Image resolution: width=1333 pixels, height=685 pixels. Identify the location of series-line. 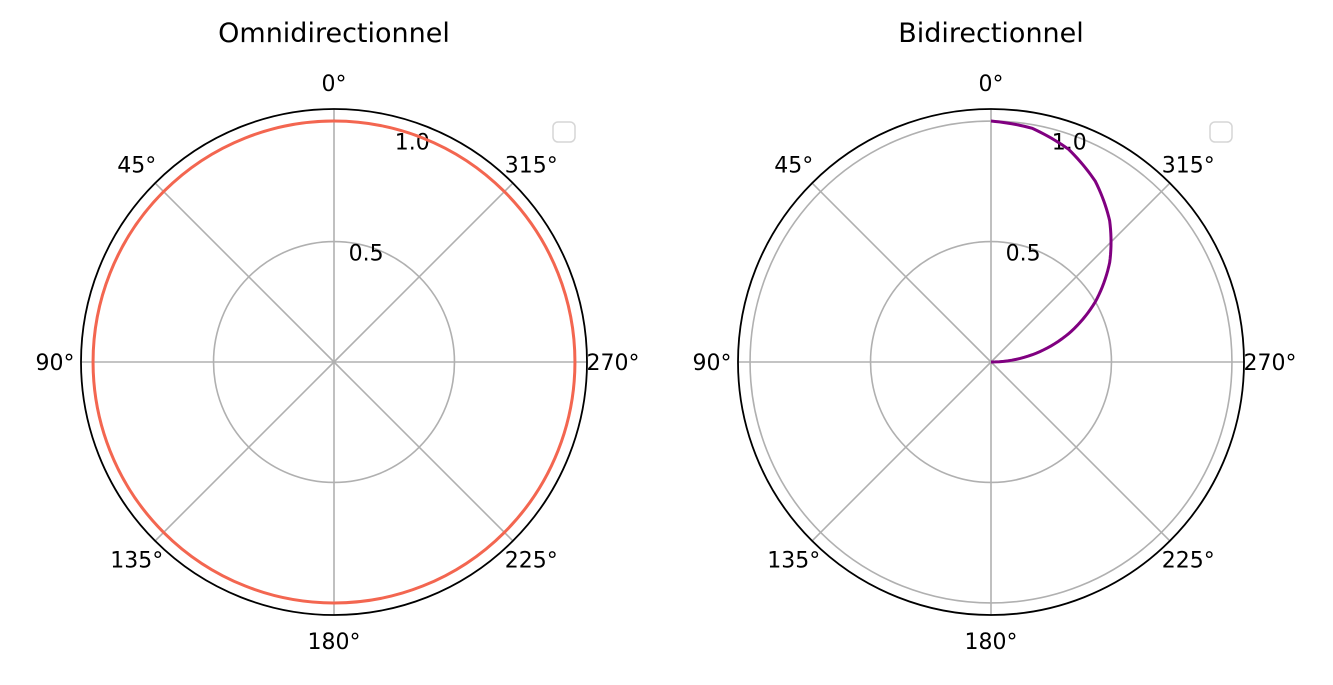
(1051, 241).